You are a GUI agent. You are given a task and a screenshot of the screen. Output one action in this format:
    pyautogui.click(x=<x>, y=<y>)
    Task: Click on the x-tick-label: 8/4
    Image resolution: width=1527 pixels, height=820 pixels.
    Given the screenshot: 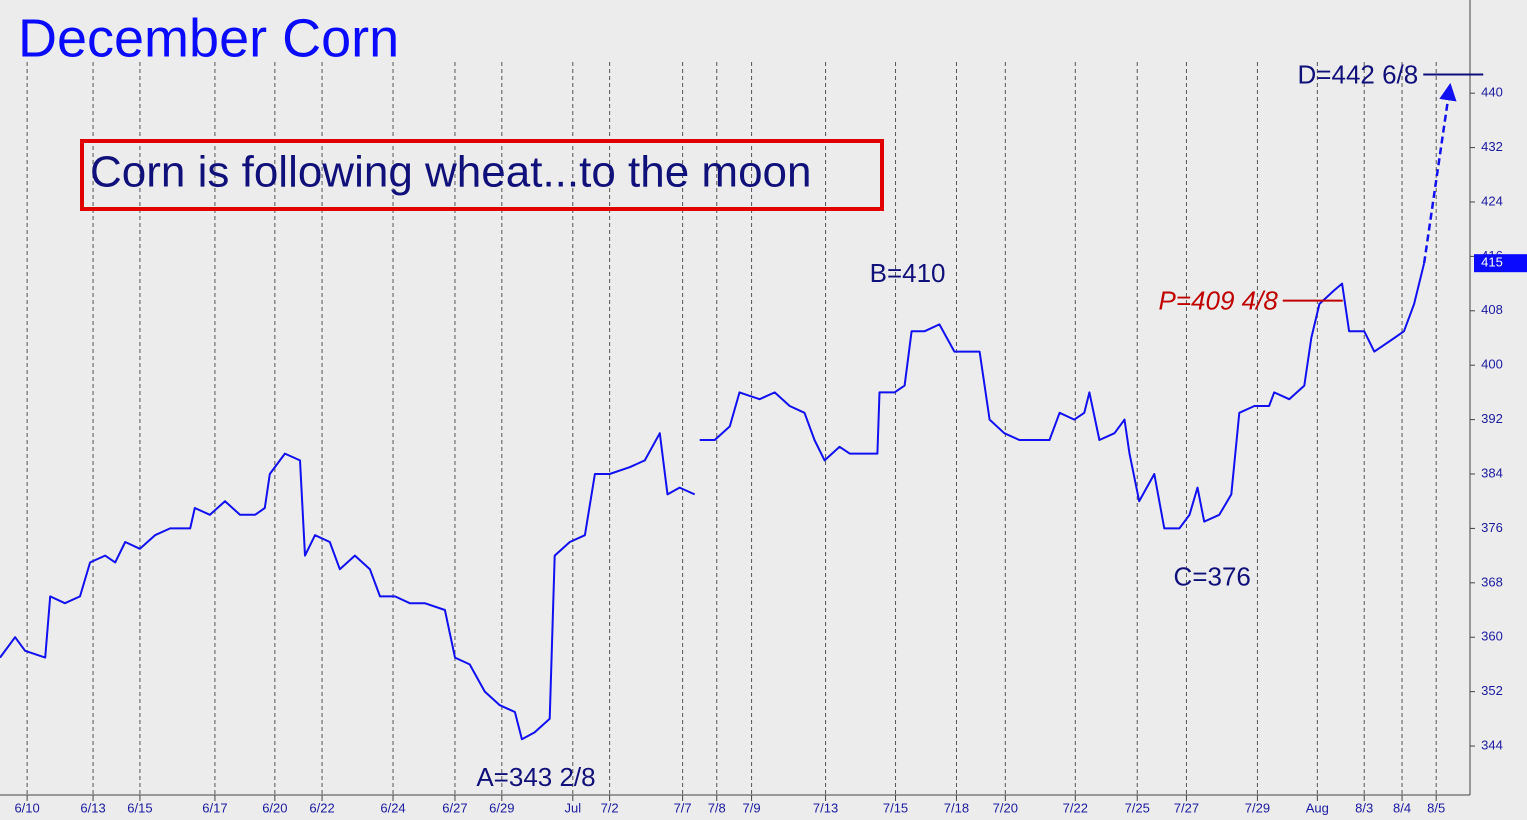 What is the action you would take?
    pyautogui.click(x=1402, y=807)
    